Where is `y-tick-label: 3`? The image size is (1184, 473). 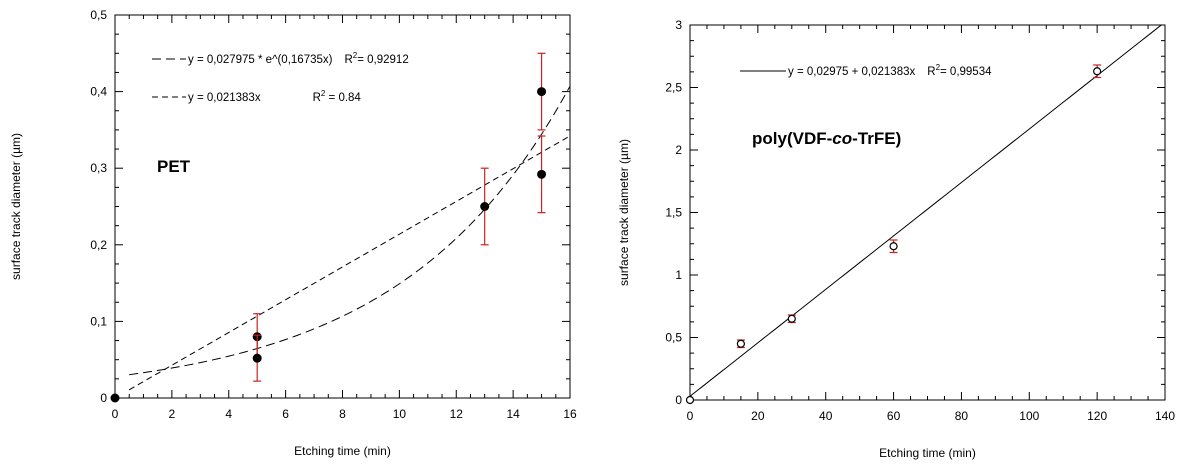
y-tick-label: 3 is located at coordinates (678, 25).